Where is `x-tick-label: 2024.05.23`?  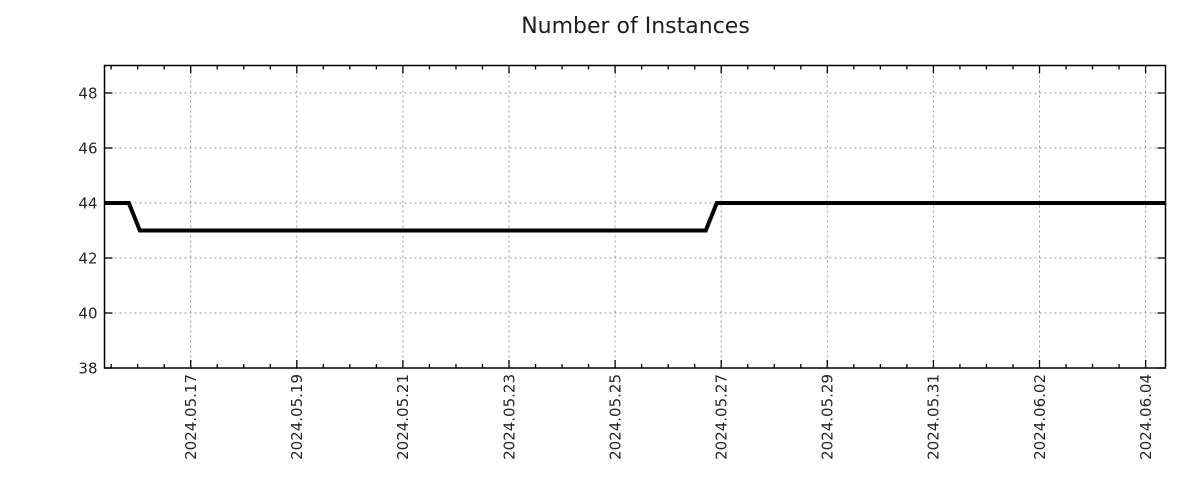 x-tick-label: 2024.05.23 is located at coordinates (509, 417).